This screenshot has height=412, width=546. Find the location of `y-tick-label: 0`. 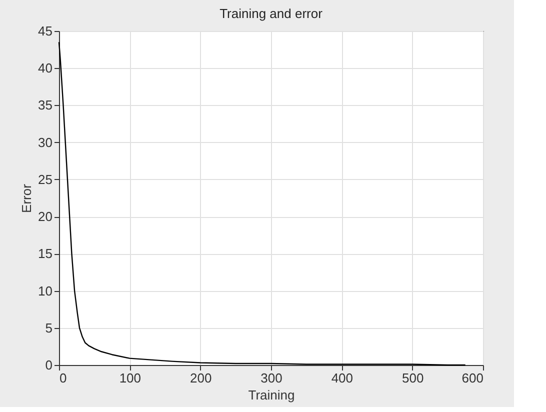

y-tick-label: 0 is located at coordinates (48, 365).